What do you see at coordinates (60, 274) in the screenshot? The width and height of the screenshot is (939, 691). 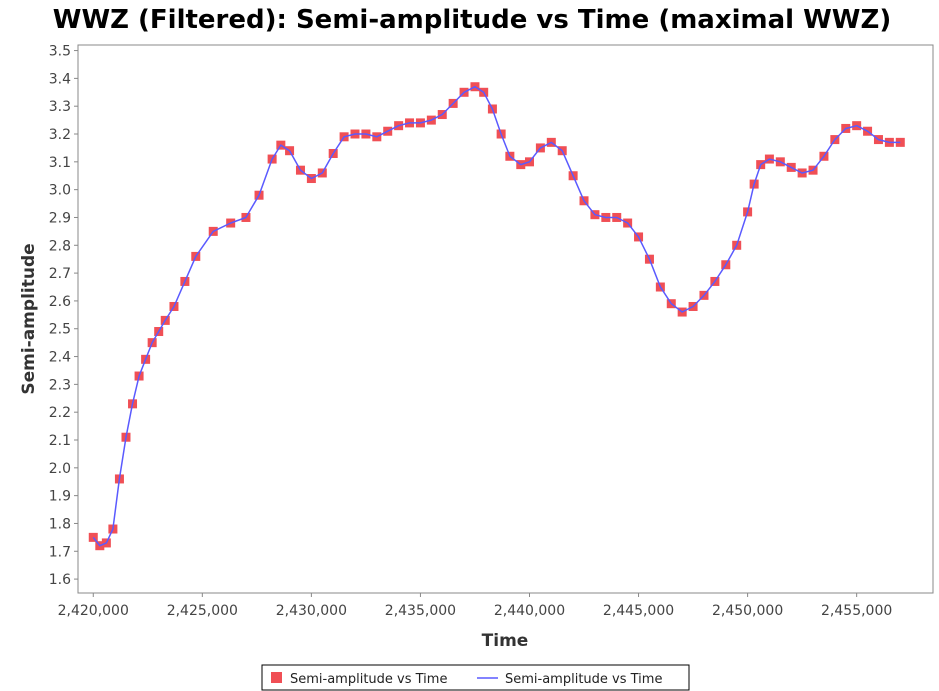 I see `y-tick-label: 2.7` at bounding box center [60, 274].